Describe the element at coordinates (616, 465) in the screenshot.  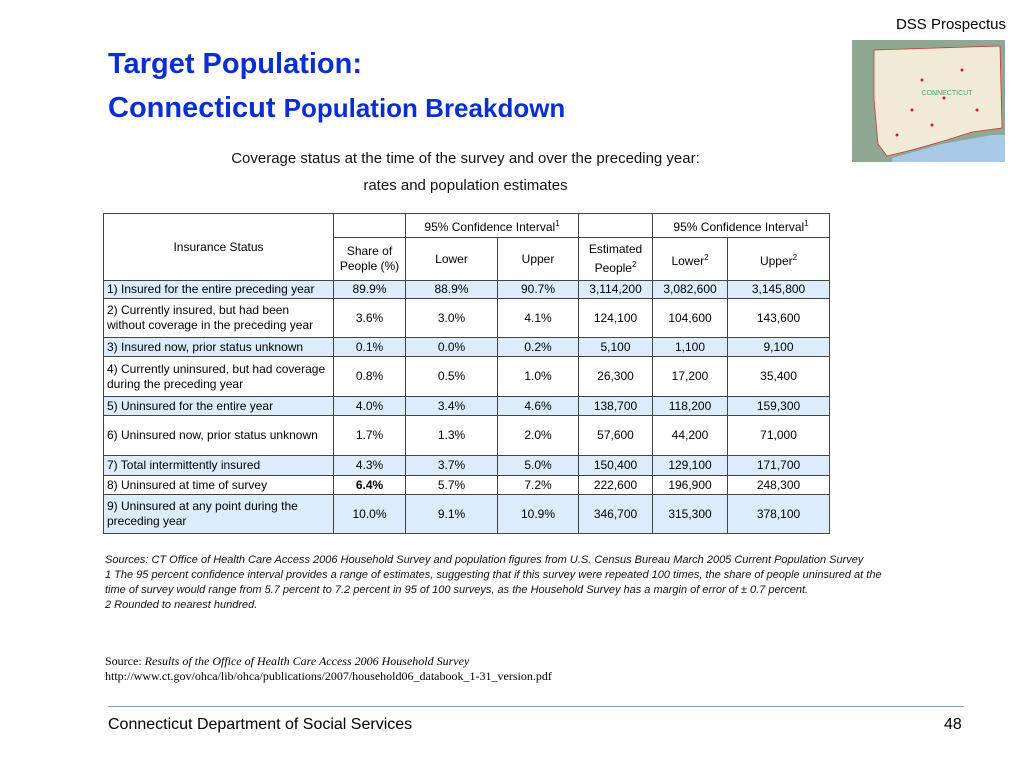
I see `value-cell: 150,400` at that location.